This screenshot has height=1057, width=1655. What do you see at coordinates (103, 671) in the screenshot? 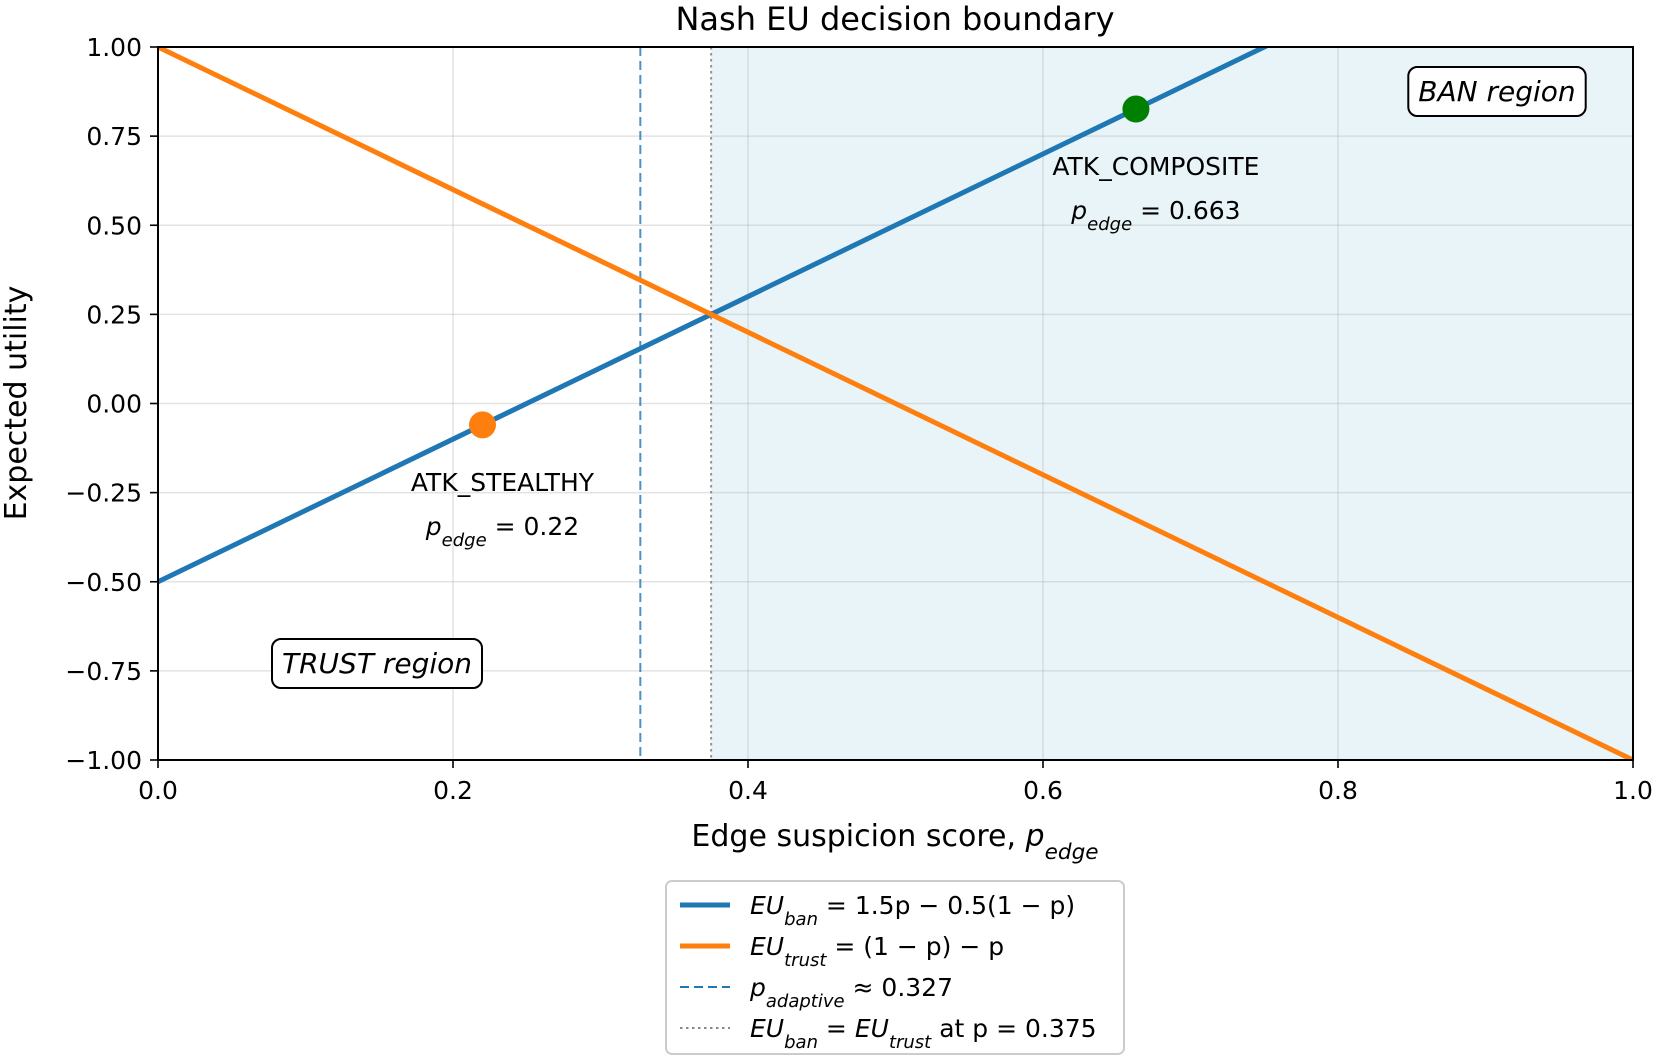
I see `y-tick-label: −0.75` at bounding box center [103, 671].